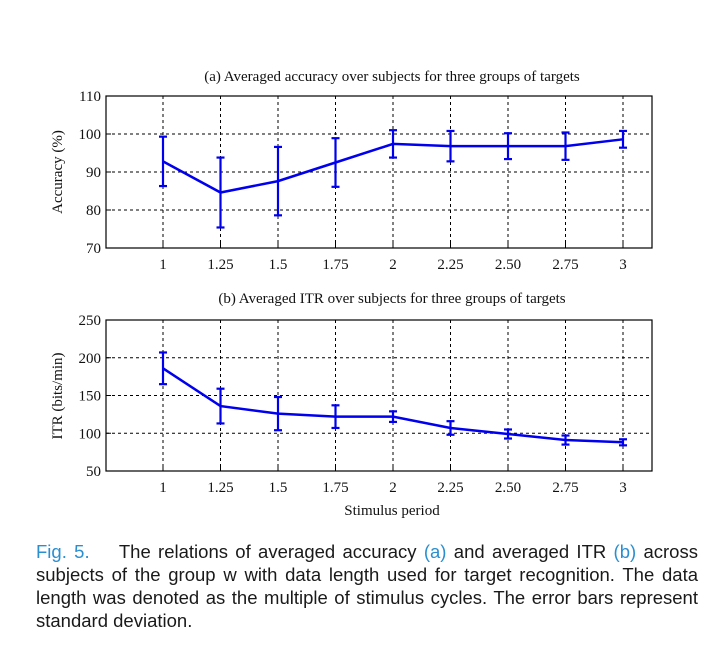 The width and height of the screenshot is (714, 646). Describe the element at coordinates (90, 321) in the screenshot. I see `y-tick-label: 250` at that location.